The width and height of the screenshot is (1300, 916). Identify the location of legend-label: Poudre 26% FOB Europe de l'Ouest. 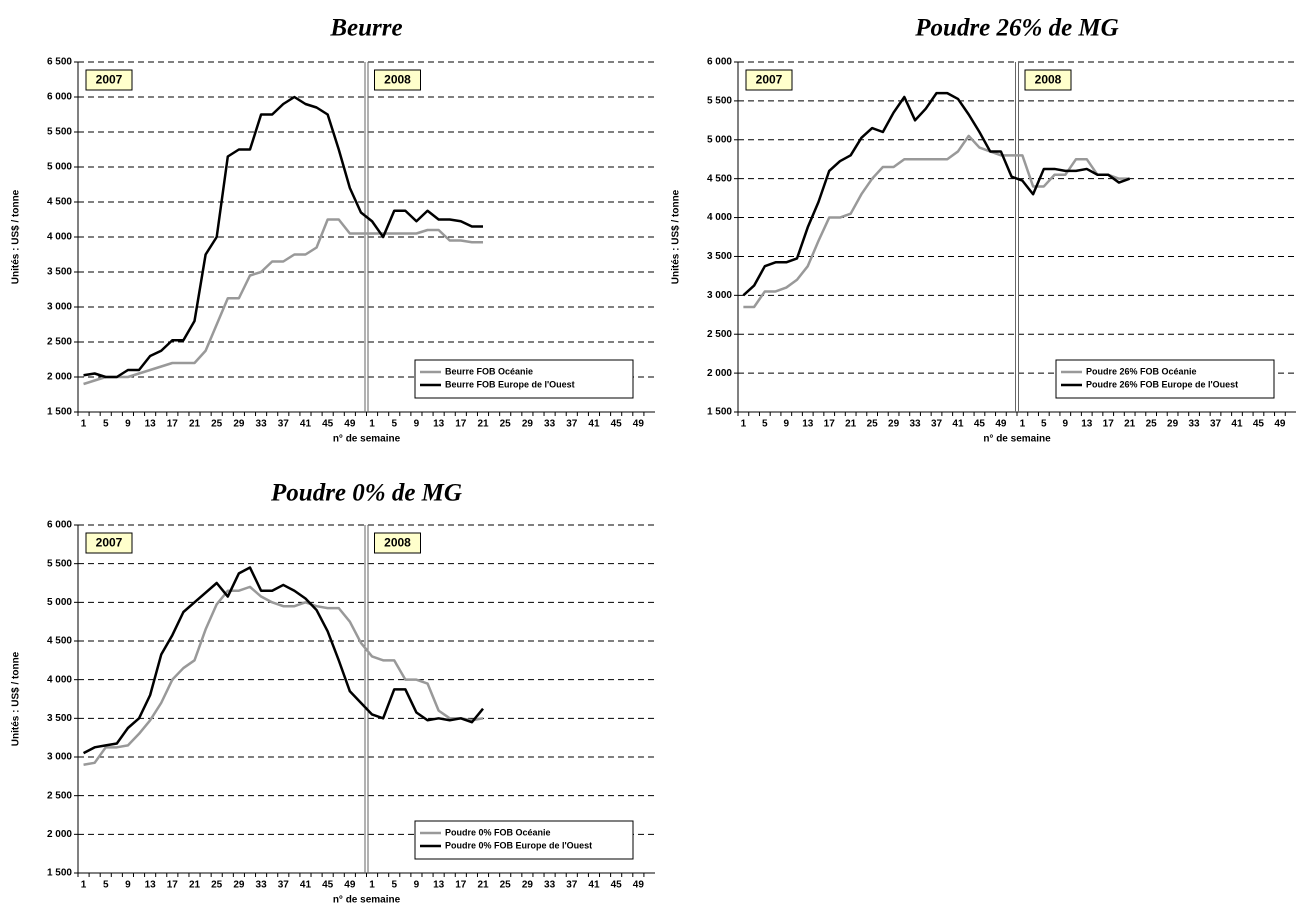
(1162, 384).